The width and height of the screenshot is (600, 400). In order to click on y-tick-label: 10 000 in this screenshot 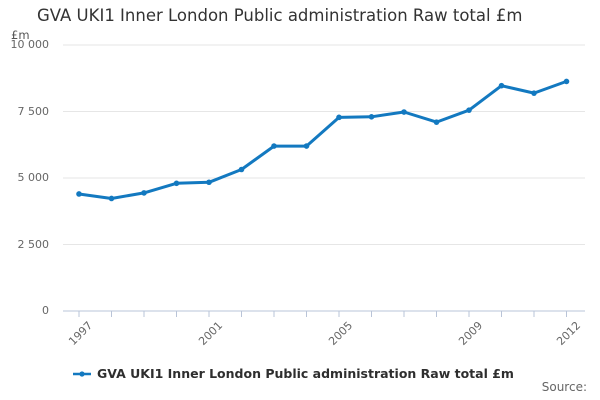, I will do `click(30, 44)`.